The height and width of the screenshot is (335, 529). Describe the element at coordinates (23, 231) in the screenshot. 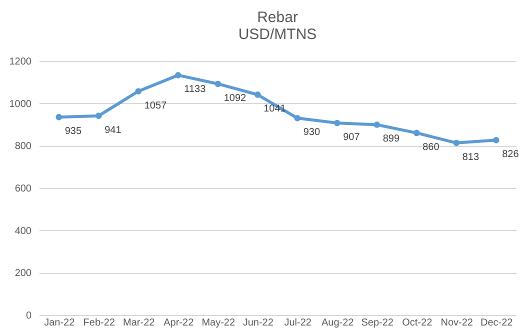

I see `y-tick-label: 400` at that location.